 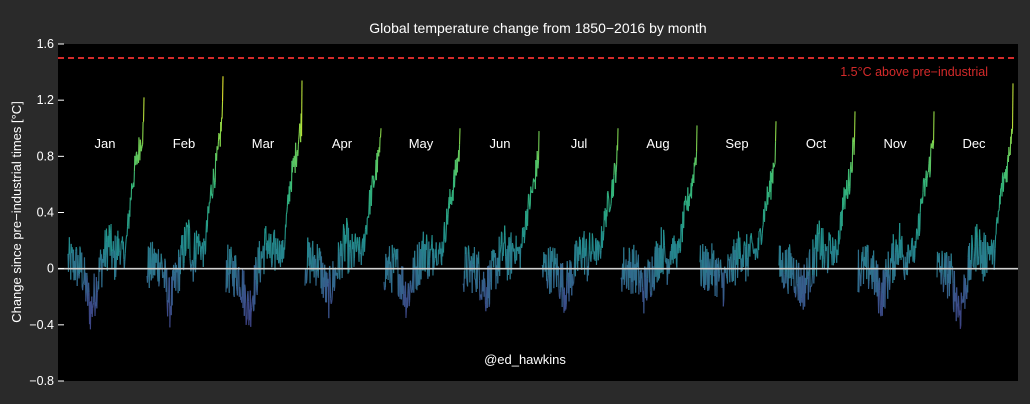 I want to click on series-nov, so click(x=896, y=214).